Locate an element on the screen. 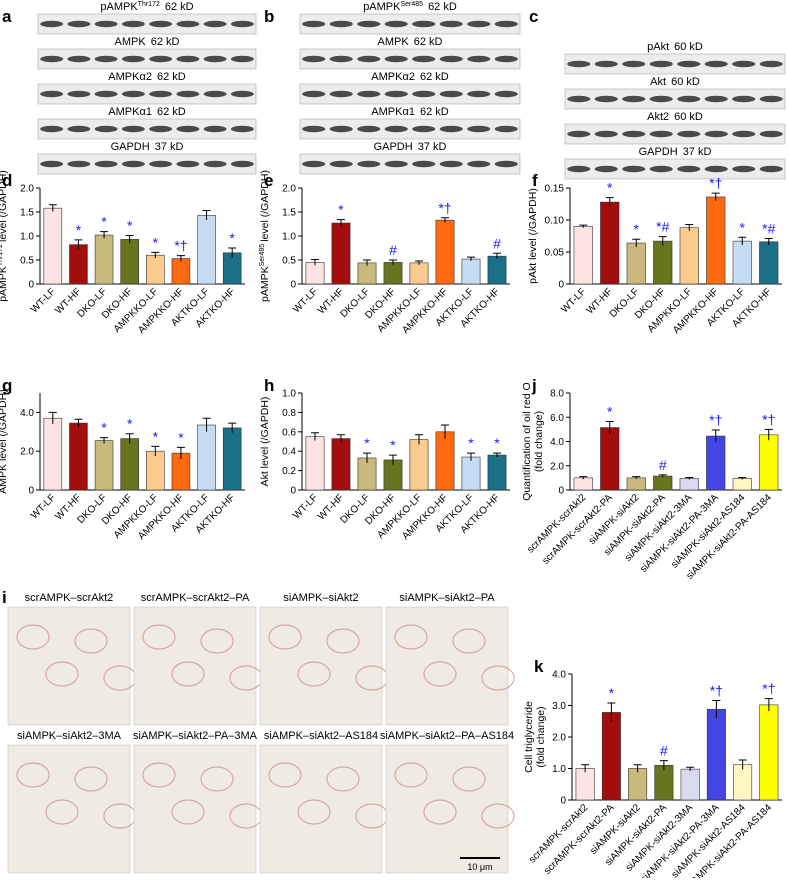 The height and width of the screenshot is (883, 789). micrograph-caption: siAMPK–siAkt2–PA–AS184 is located at coordinates (447, 736).